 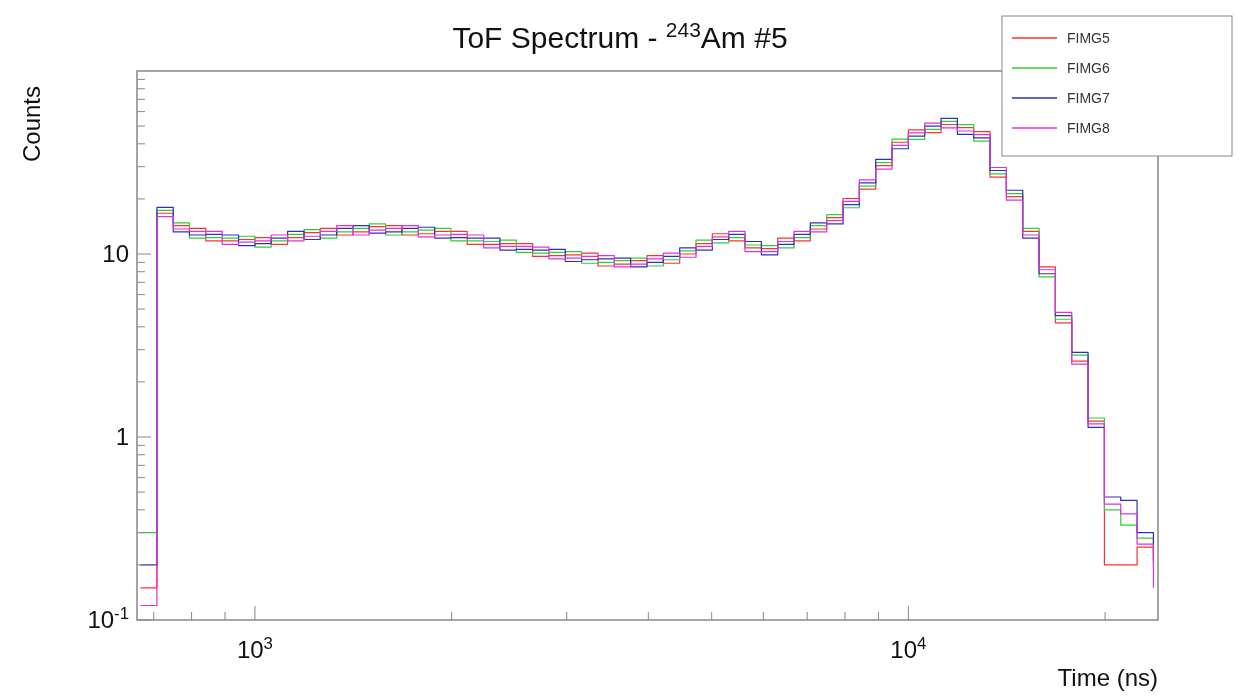 What do you see at coordinates (254, 648) in the screenshot?
I see `x-tick-label: 10$^{3}$` at bounding box center [254, 648].